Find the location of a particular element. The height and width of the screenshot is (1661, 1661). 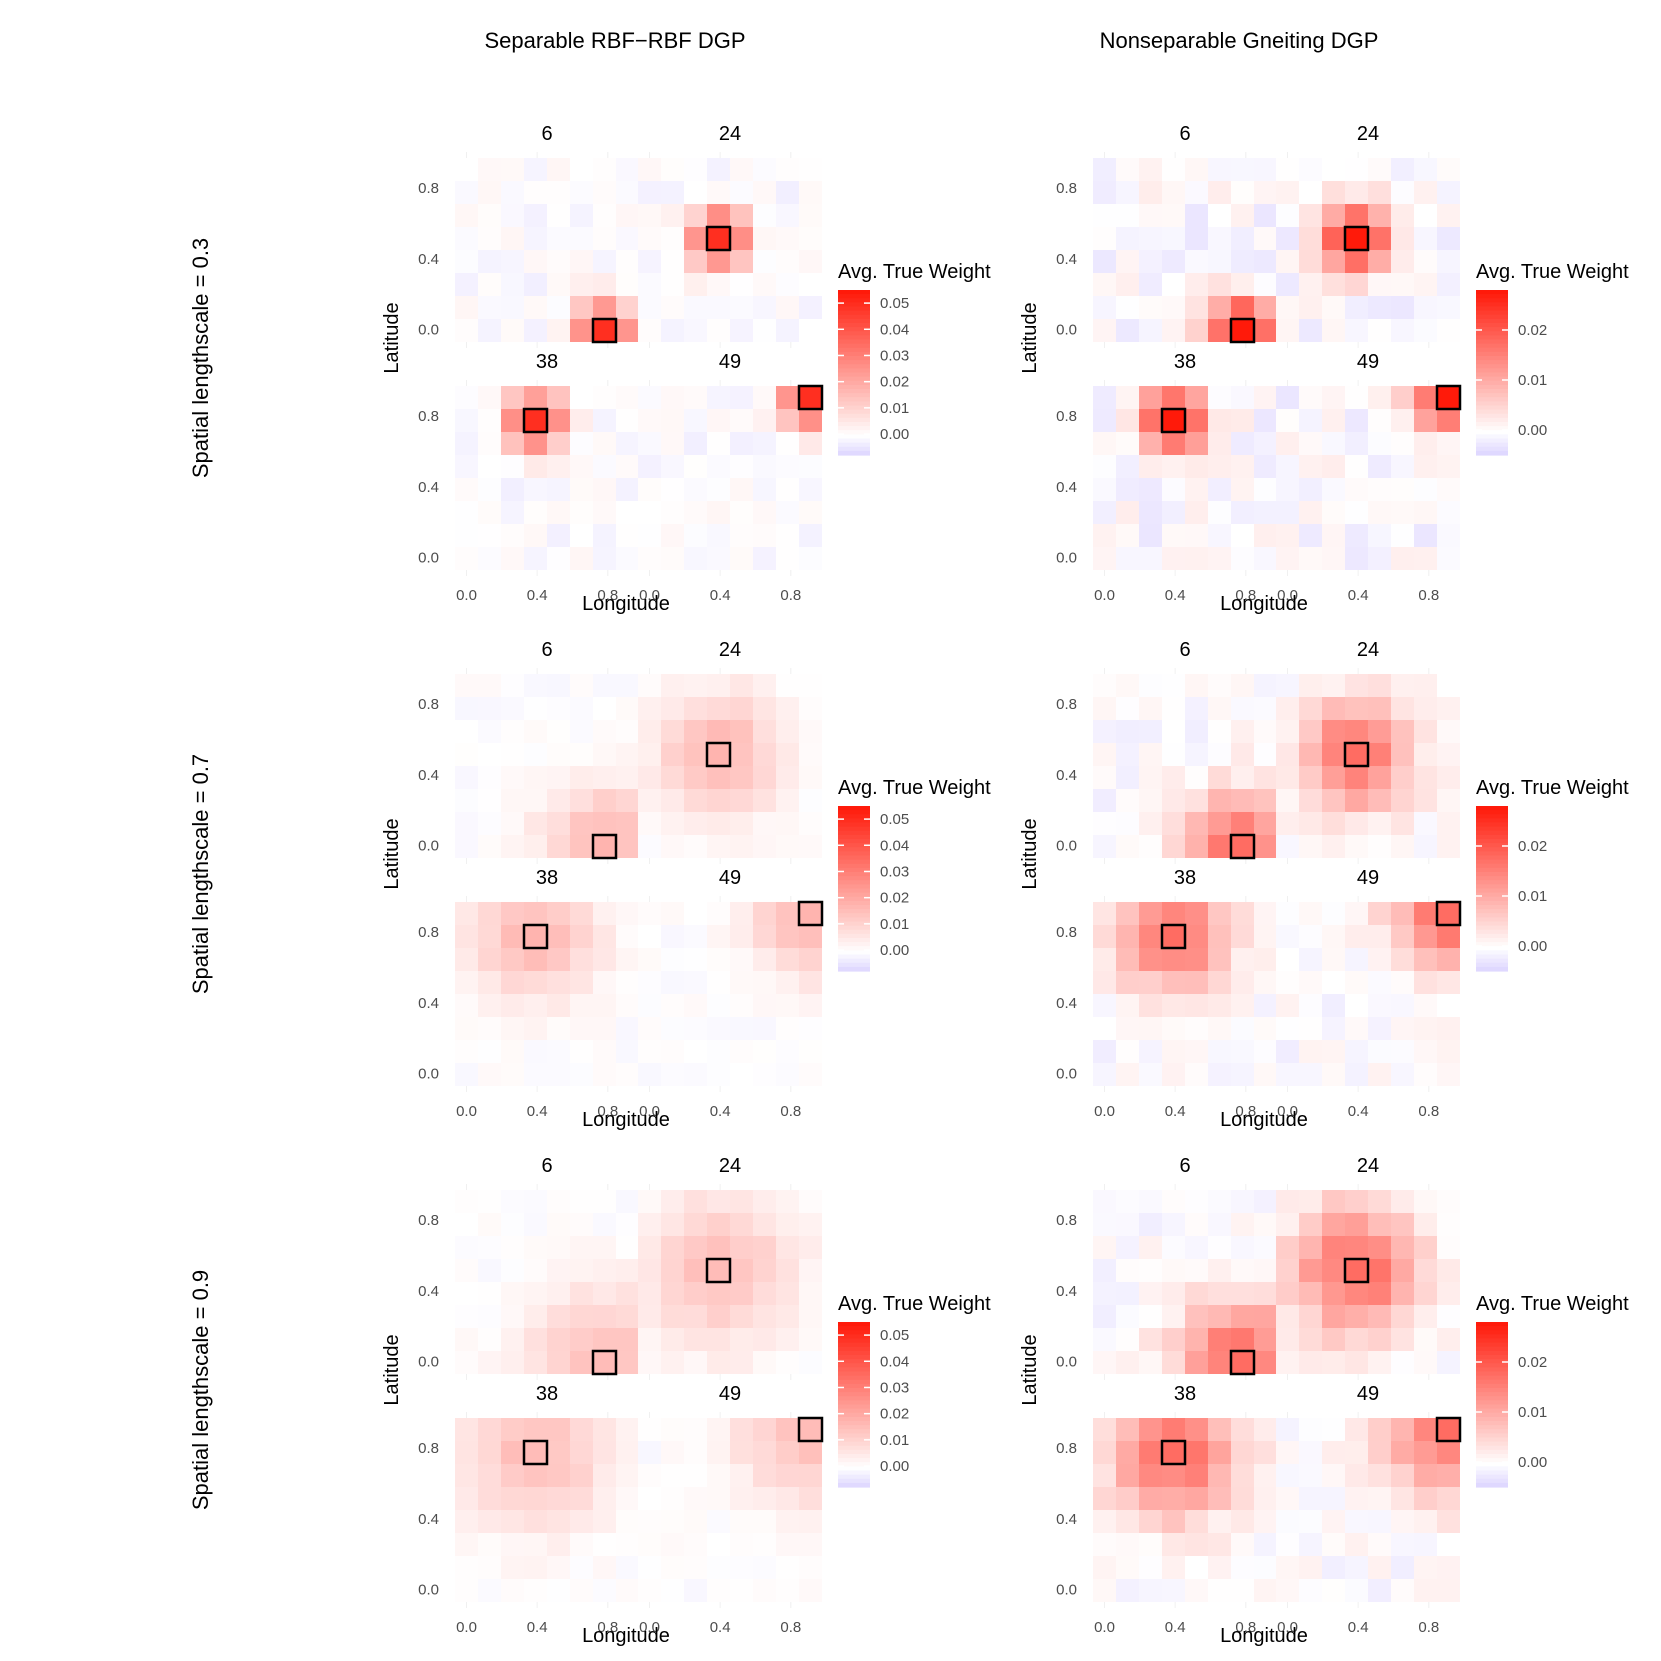

legend-label: 0.02 is located at coordinates (894, 1414).